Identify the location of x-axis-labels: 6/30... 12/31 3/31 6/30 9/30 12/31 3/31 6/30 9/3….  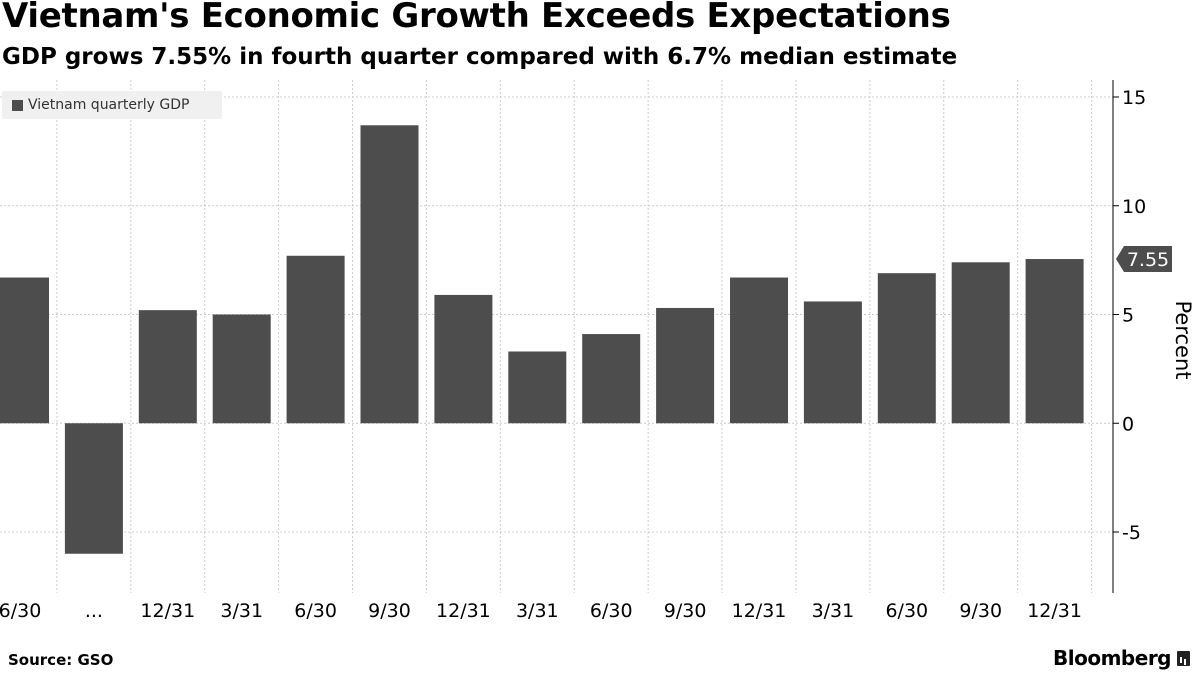
(541, 611).